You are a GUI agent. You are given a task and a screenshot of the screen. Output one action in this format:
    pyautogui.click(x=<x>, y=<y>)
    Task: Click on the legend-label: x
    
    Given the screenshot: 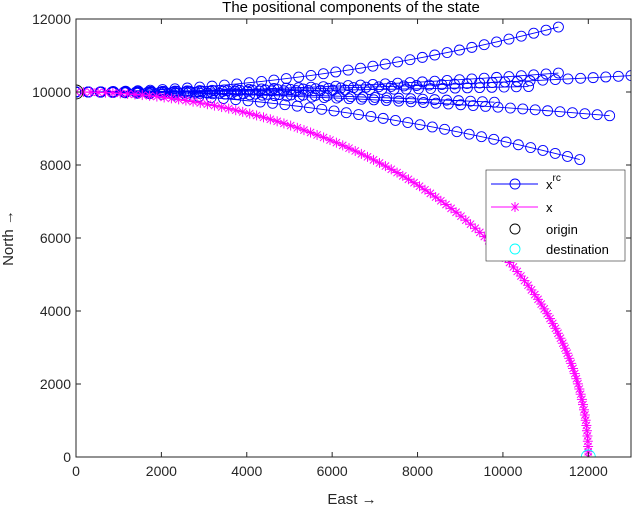 What is the action you would take?
    pyautogui.click(x=549, y=207)
    